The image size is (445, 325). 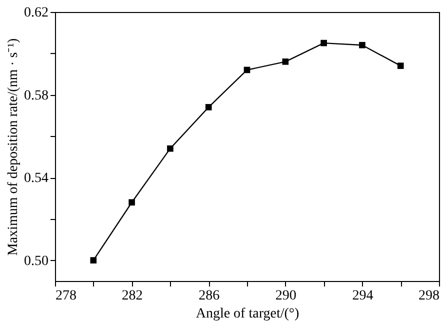 What do you see at coordinates (36, 261) in the screenshot?
I see `y-tick-label: 0.50` at bounding box center [36, 261].